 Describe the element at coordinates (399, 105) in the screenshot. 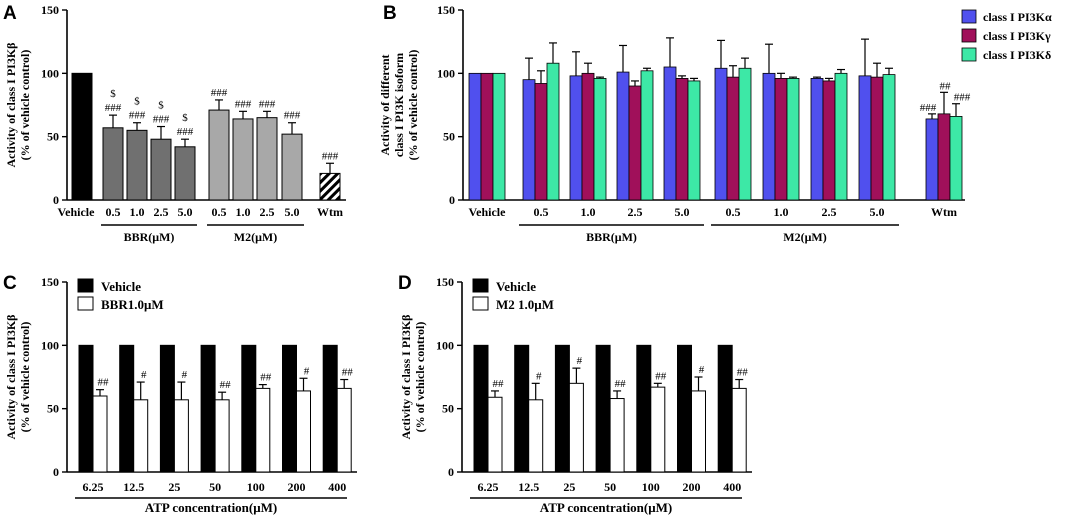

I see `y-axis-label: class I PI3K isoform` at that location.